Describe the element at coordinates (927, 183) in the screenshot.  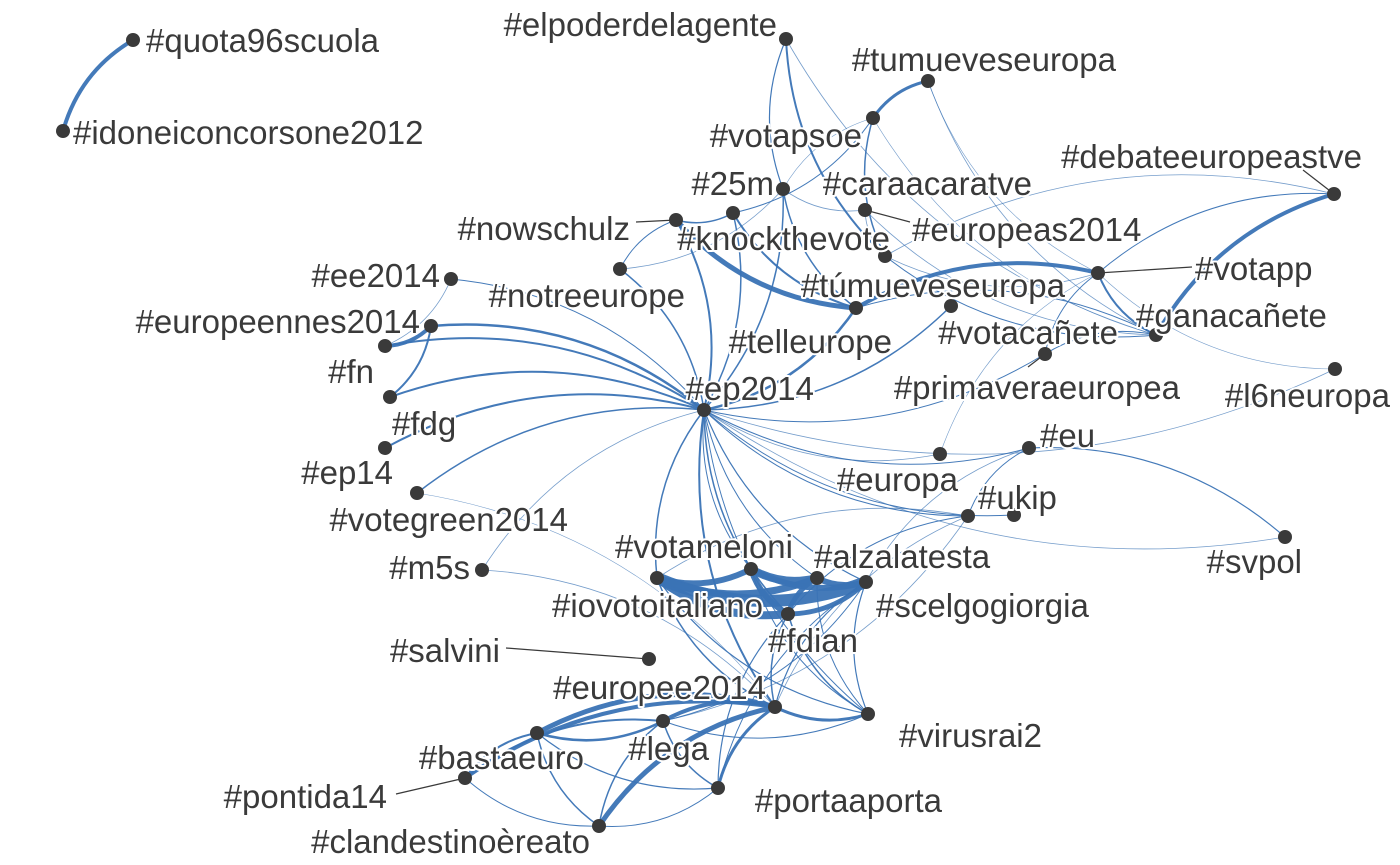
I see `node-label-caraacaratve: #caraacaratve` at that location.